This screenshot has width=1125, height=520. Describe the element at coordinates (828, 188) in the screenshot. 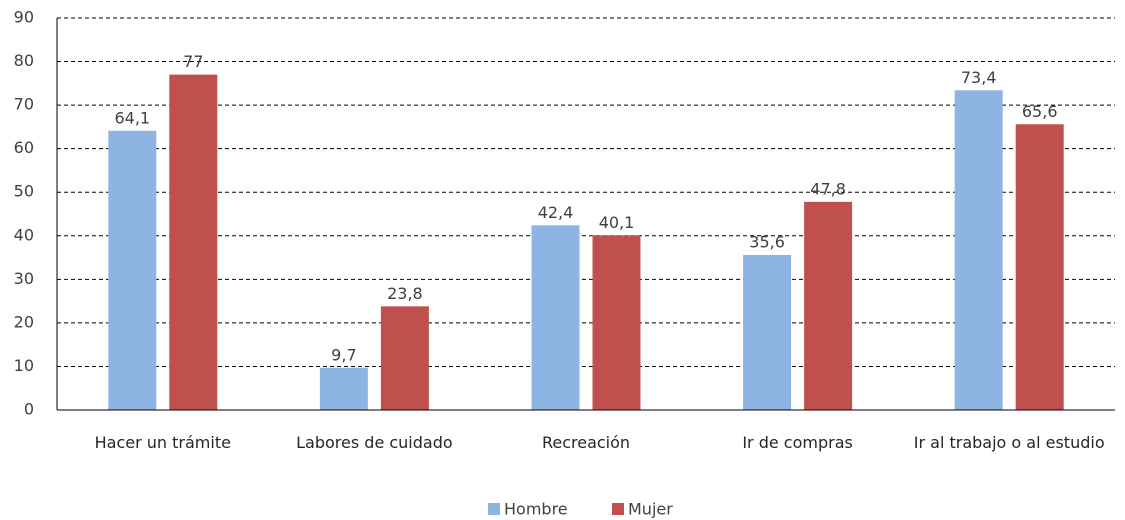

I see `data-label: 47,8` at that location.